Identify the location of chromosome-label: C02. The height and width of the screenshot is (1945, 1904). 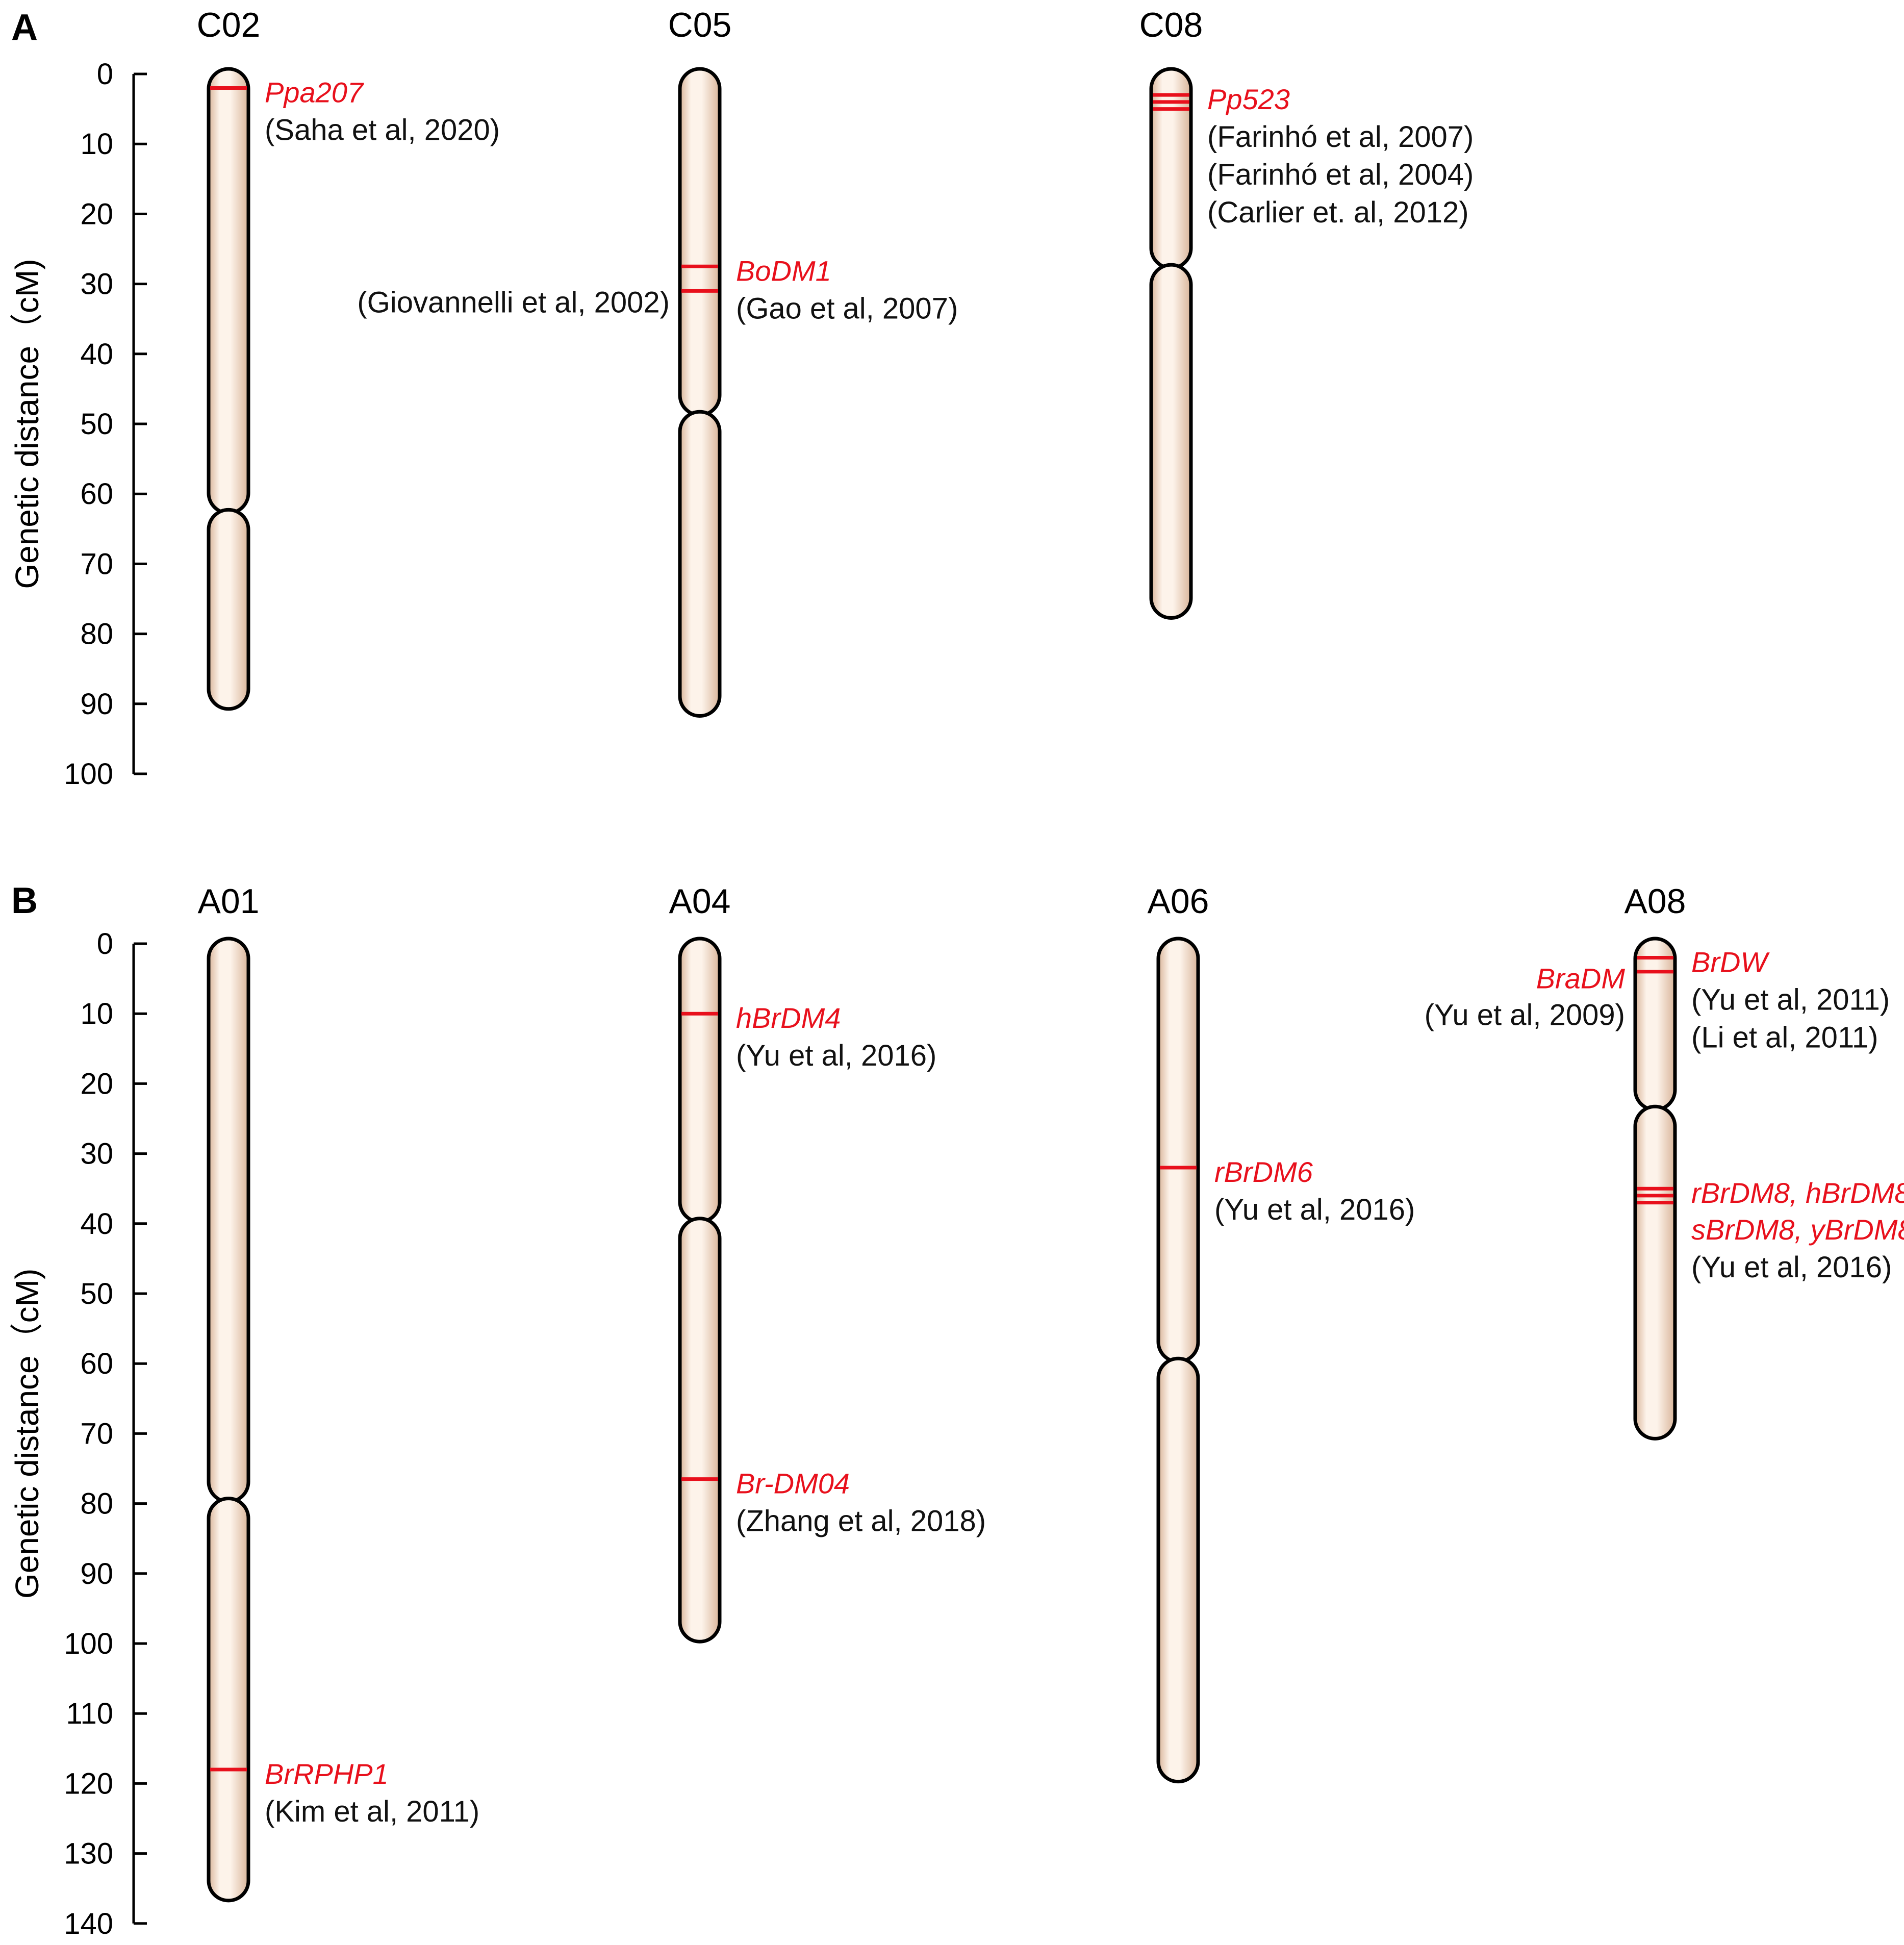
(229, 25).